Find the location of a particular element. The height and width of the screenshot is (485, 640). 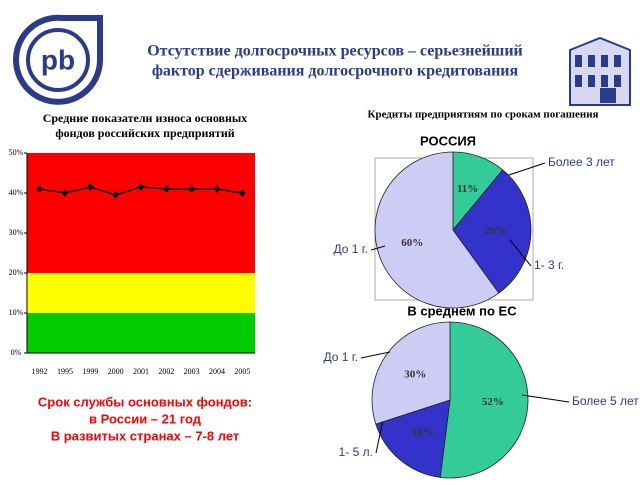

building-icon is located at coordinates (600, 71).